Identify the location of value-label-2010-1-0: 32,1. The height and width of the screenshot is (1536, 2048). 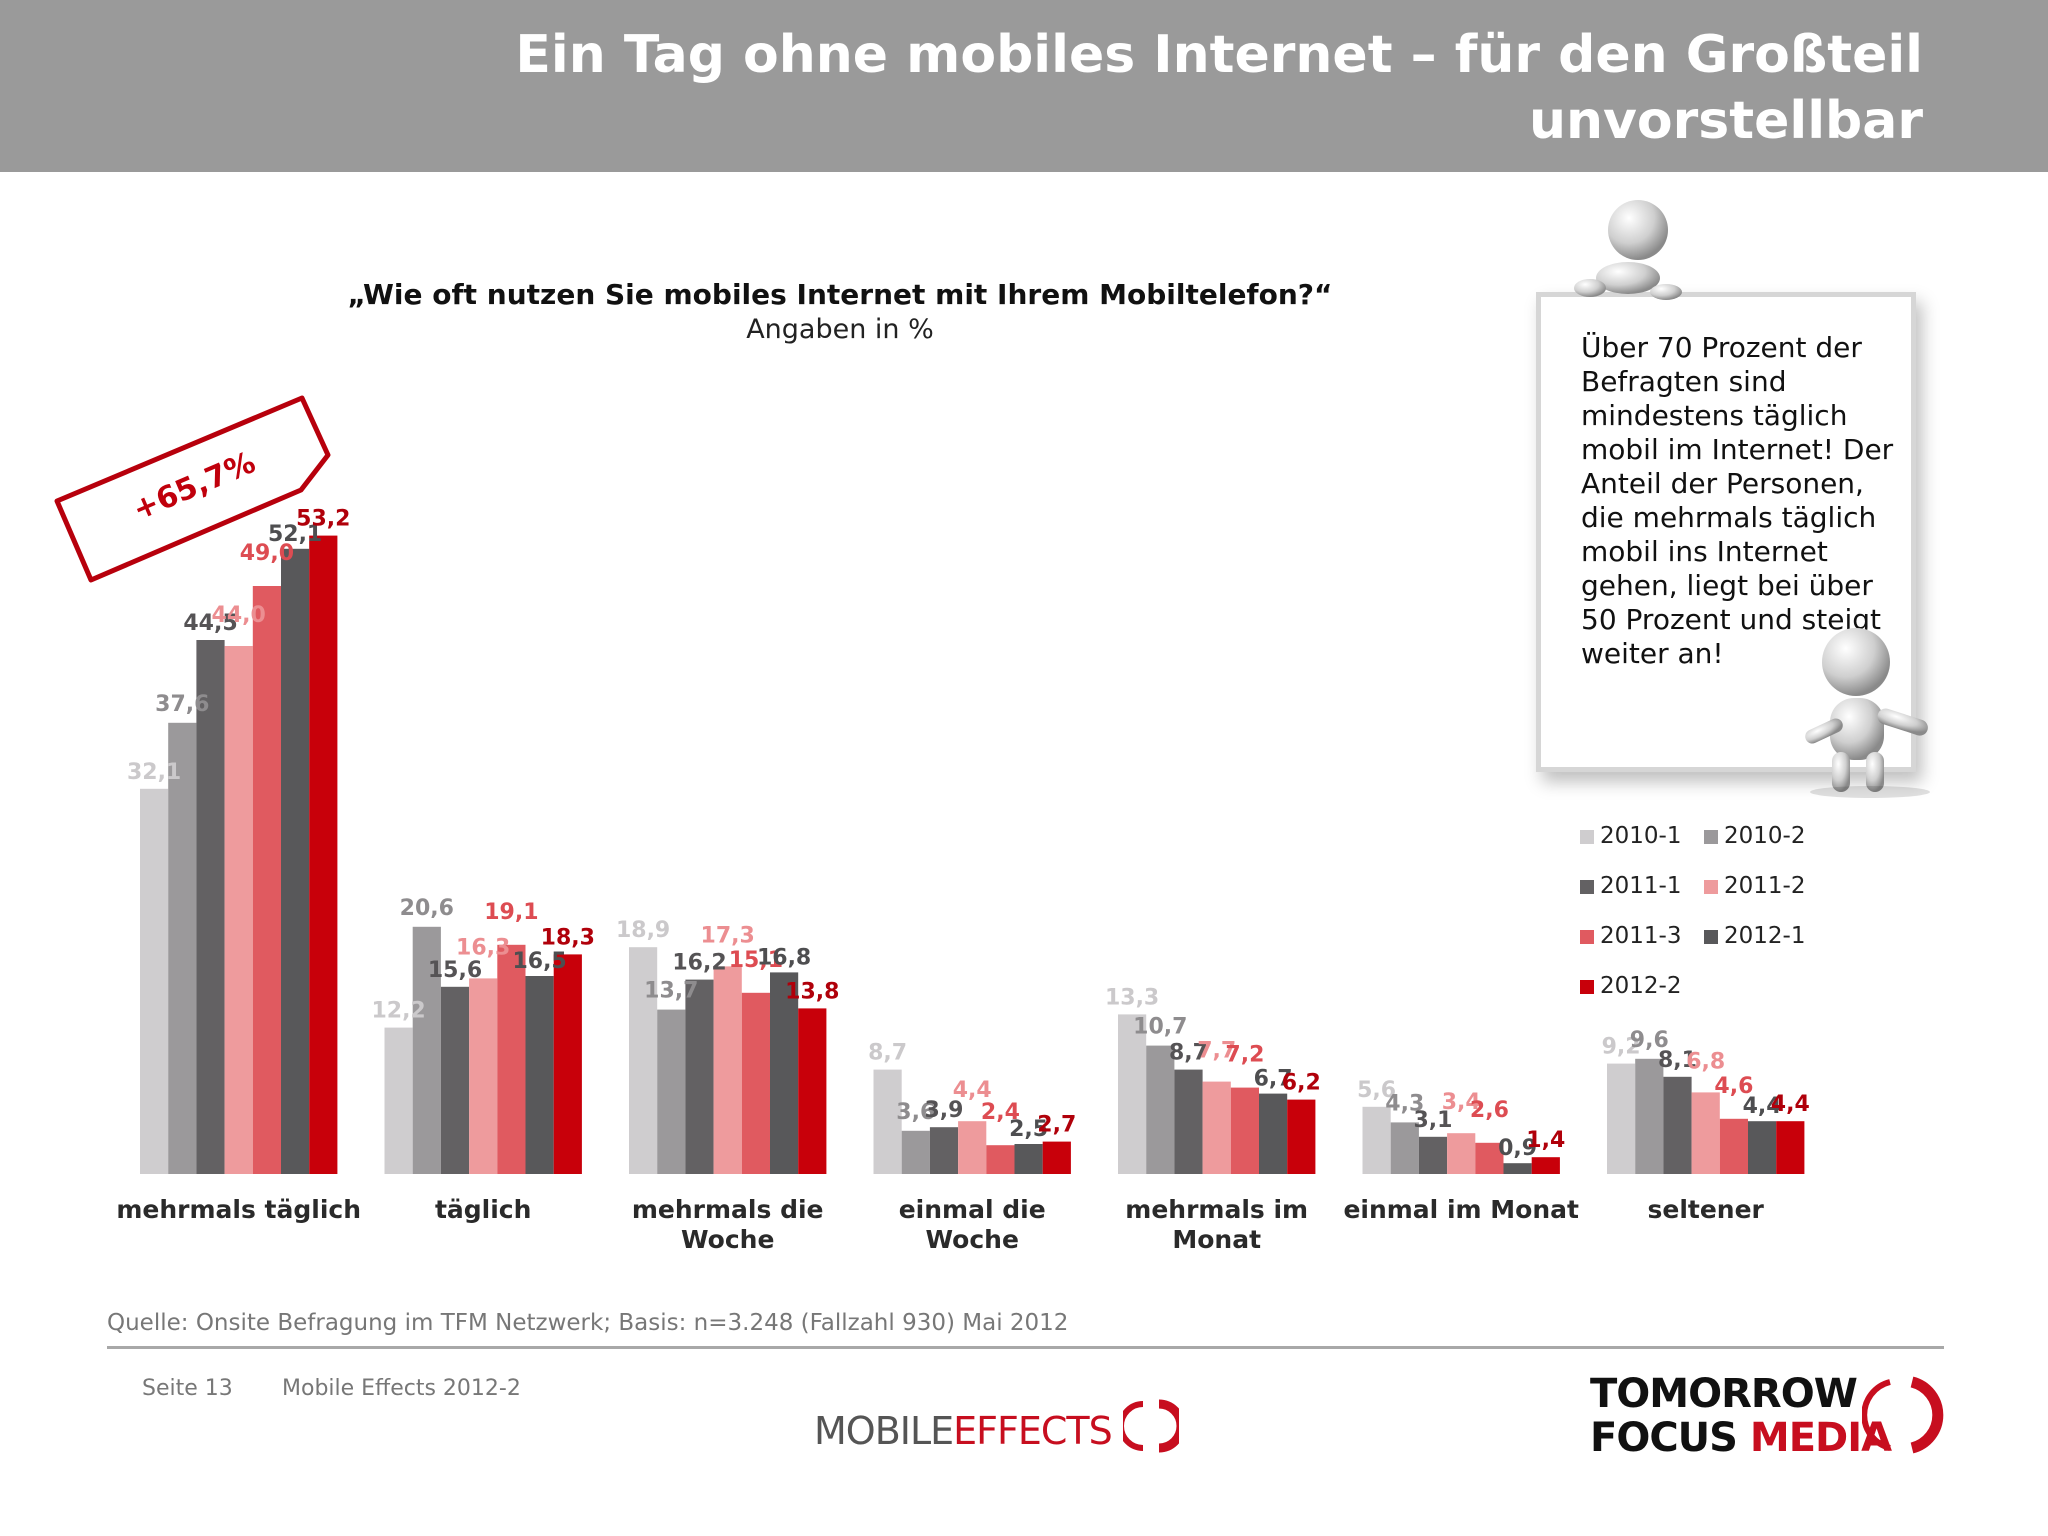
(154, 772).